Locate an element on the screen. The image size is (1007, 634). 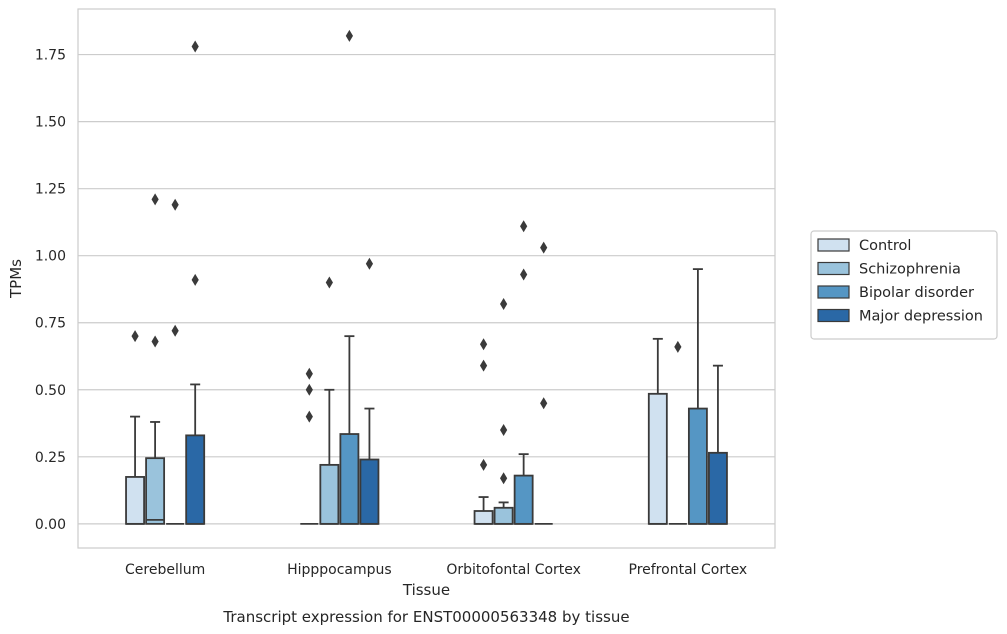
x-tick-label: Orbitofontal Cortex is located at coordinates (513, 570).